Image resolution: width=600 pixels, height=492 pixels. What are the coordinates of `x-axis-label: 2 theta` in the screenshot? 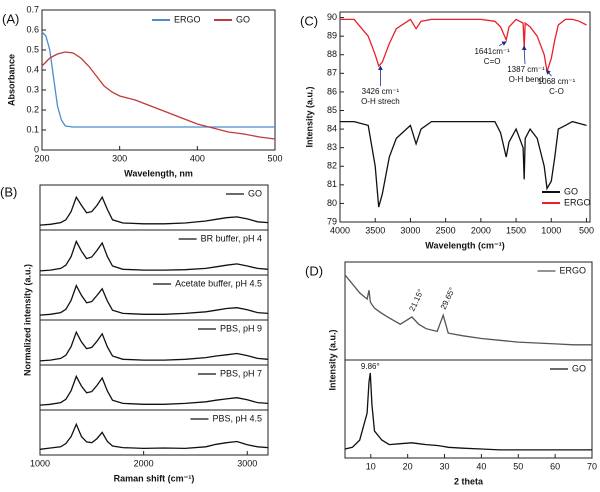 It's located at (469, 481).